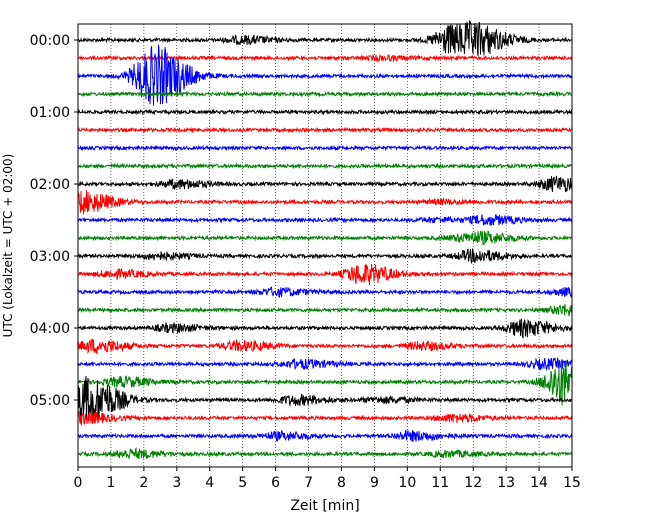  Describe the element at coordinates (50, 185) in the screenshot. I see `y-tick-label: 02:00` at that location.